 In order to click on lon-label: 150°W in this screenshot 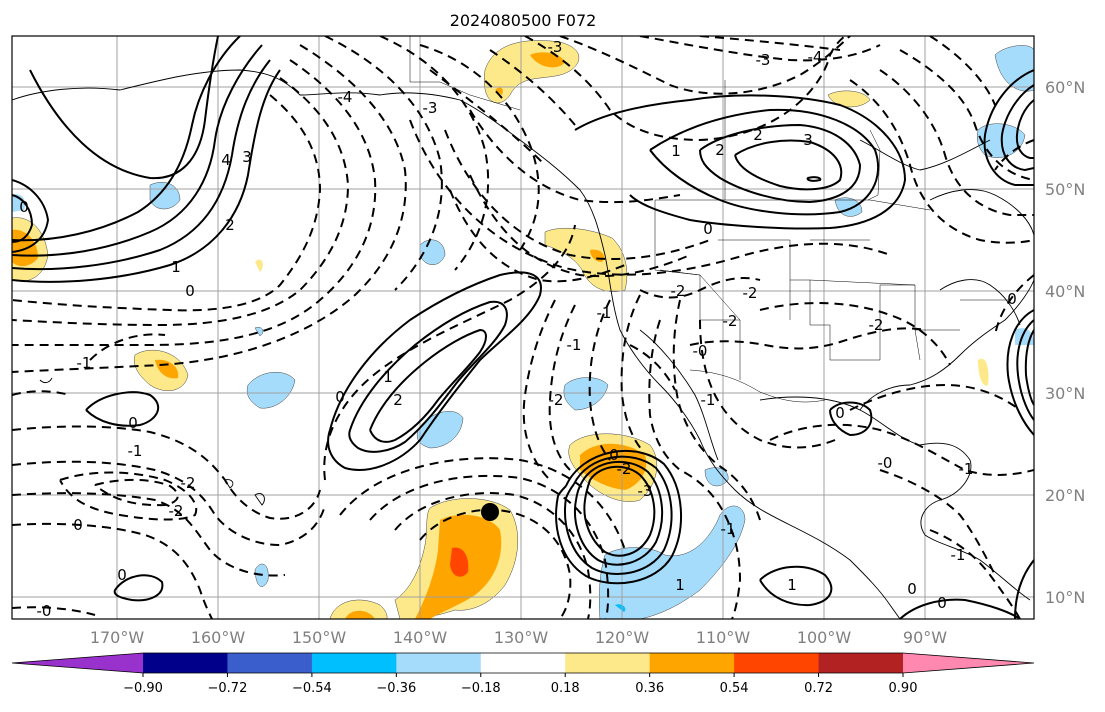, I will do `click(319, 637)`.